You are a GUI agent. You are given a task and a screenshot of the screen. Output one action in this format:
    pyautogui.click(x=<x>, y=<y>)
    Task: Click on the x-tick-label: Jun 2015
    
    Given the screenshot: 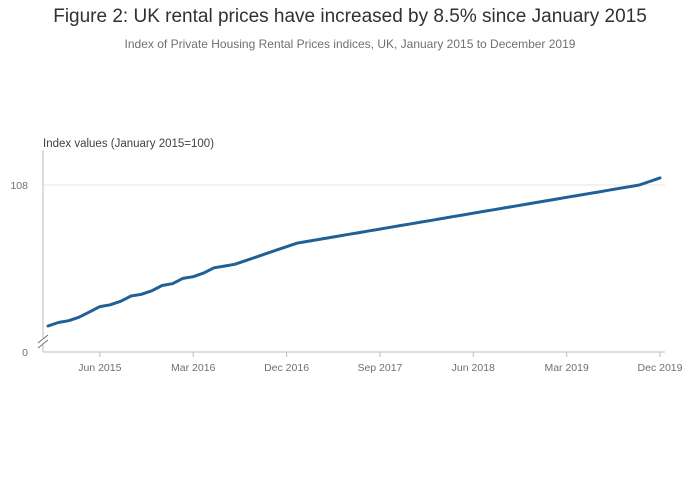 What is the action you would take?
    pyautogui.click(x=99, y=368)
    